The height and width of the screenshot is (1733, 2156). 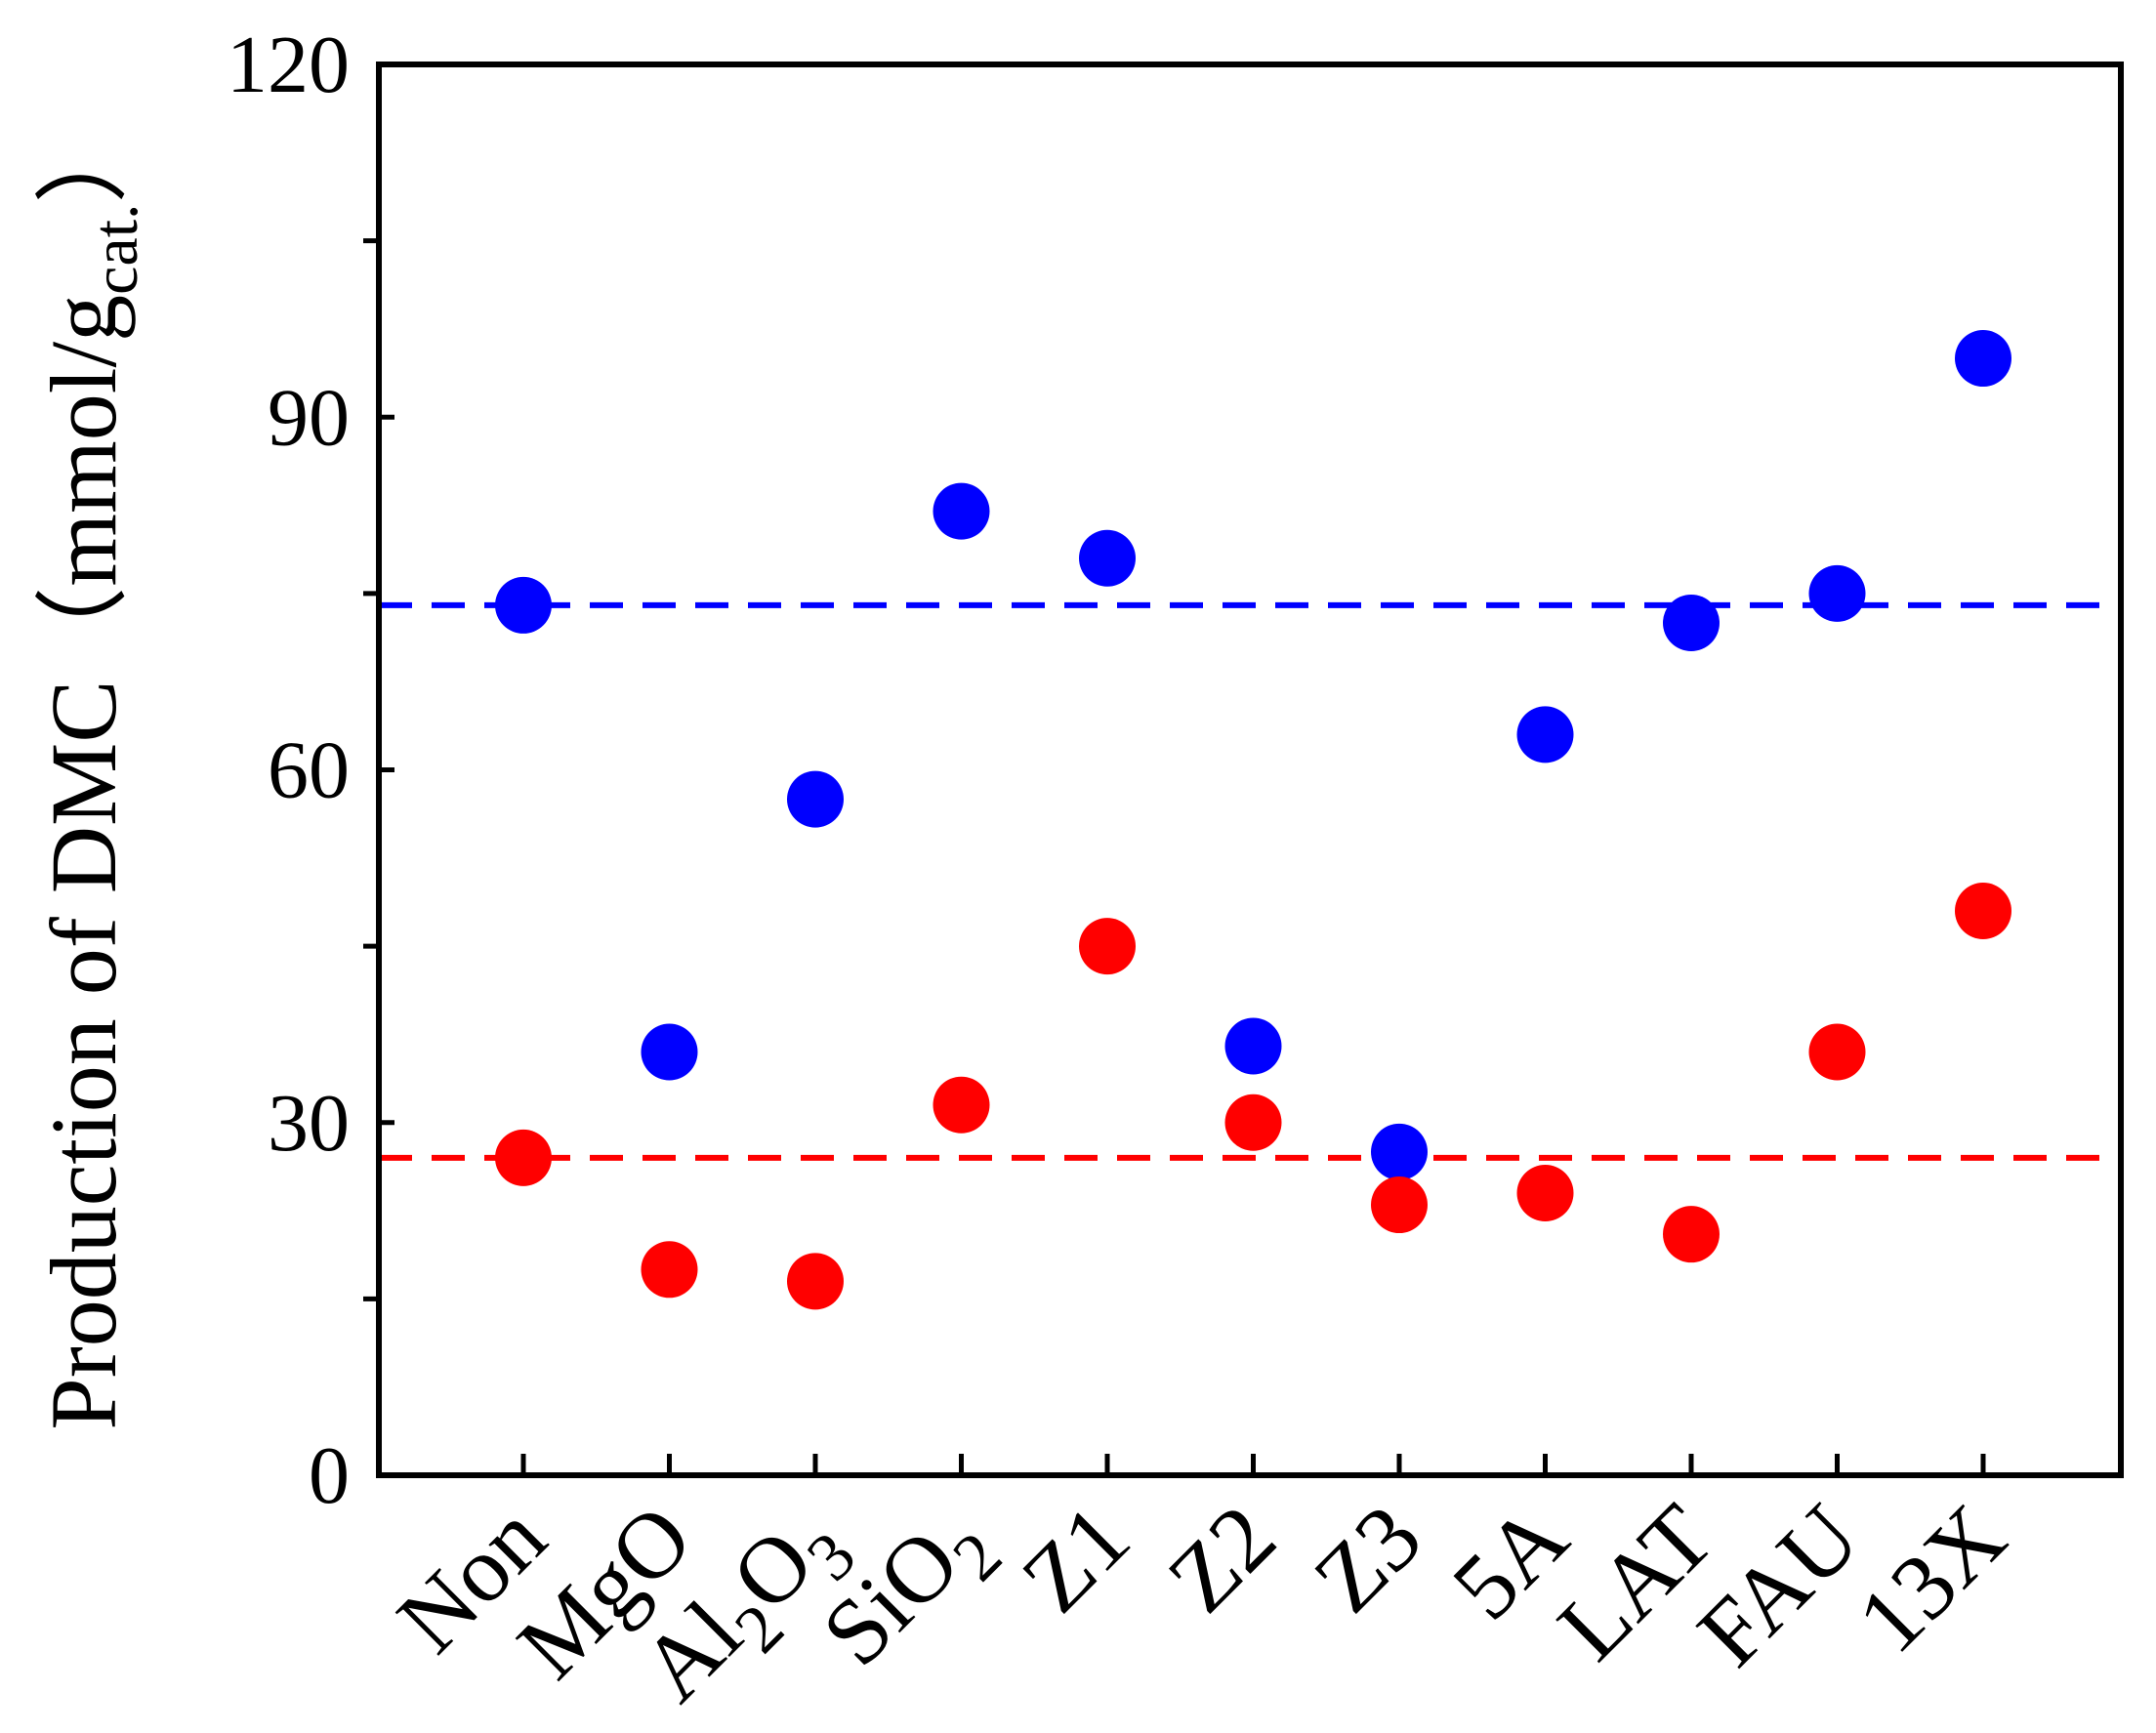 What do you see at coordinates (83, 156) in the screenshot?
I see `y-axis-title-close: ）` at bounding box center [83, 156].